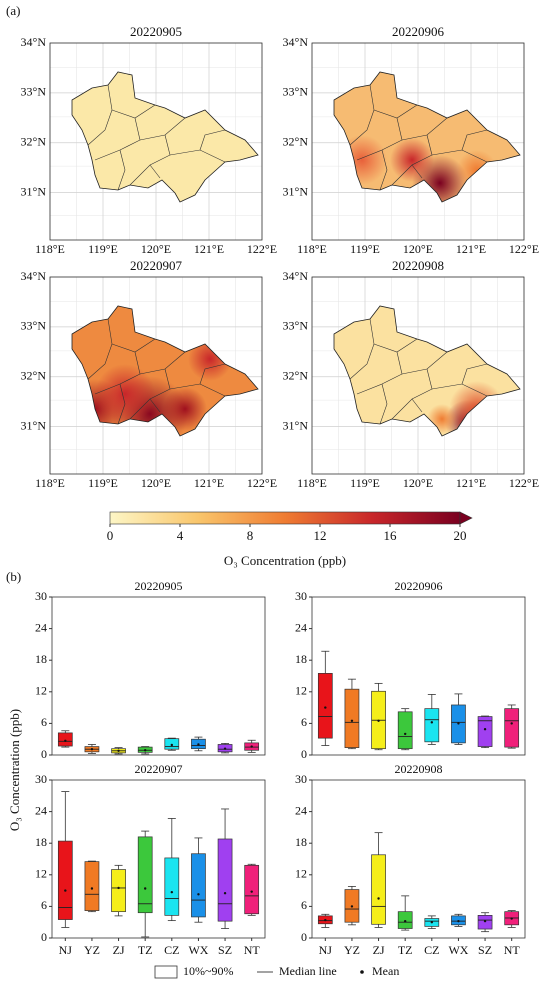 Image resolution: width=550 pixels, height=990 pixels. Describe the element at coordinates (431, 950) in the screenshot. I see `x-tick-label: CZ` at that location.